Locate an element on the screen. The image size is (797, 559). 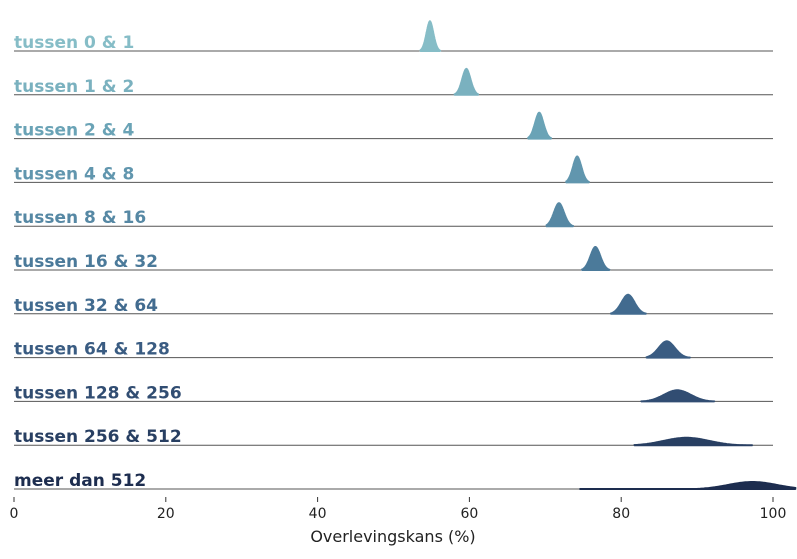
row-label: tussen 1 & 2 is located at coordinates (74, 87).